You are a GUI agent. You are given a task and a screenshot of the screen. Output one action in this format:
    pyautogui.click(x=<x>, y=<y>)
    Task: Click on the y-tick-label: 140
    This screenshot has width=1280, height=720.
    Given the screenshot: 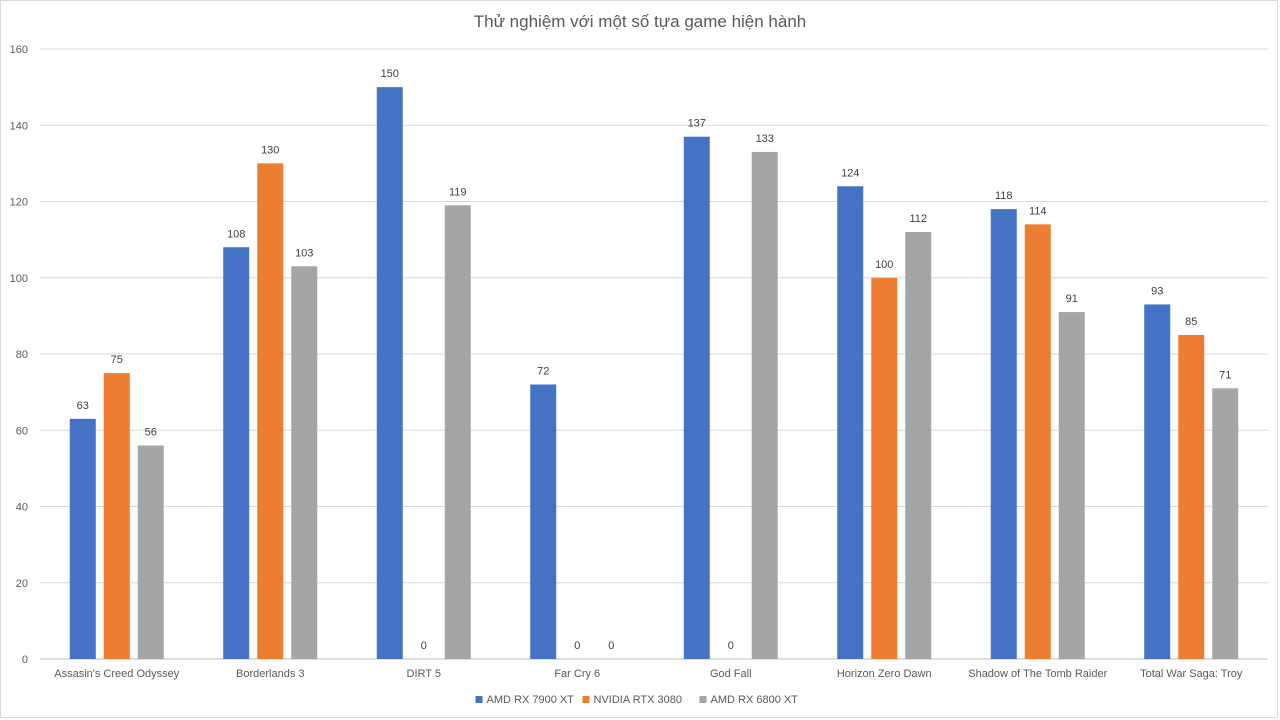 What is the action you would take?
    pyautogui.click(x=19, y=126)
    